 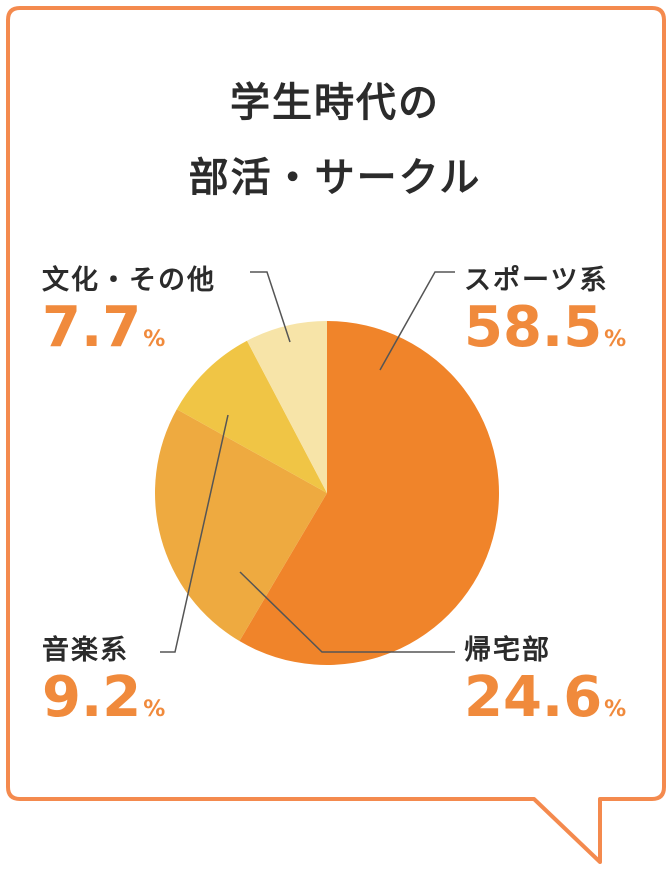 What do you see at coordinates (129, 280) in the screenshot?
I see `slice-label-culture: 文化・その他` at bounding box center [129, 280].